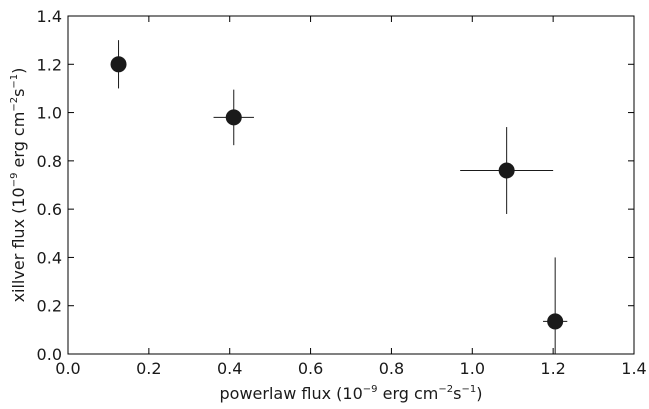 The image size is (649, 409). I want to click on x-tick-label: 1.2, so click(552, 368).